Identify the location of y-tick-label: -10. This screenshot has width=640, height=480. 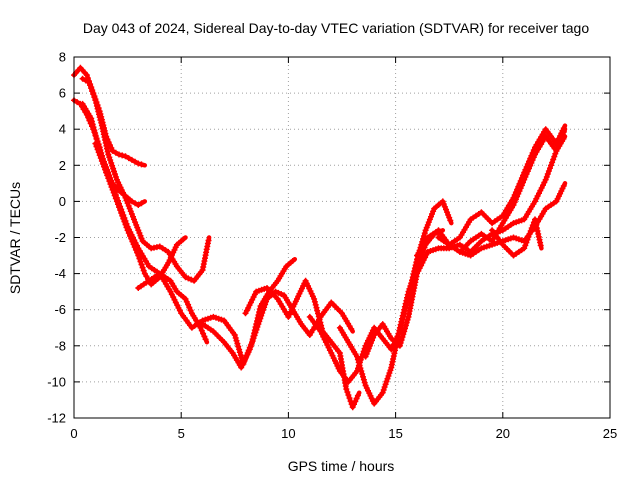
(56, 381).